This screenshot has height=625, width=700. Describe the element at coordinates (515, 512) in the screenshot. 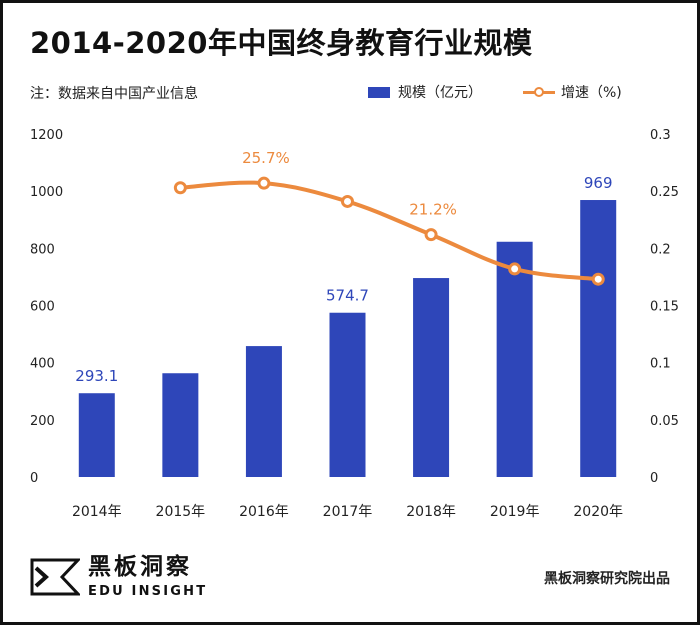

I see `x-tick-label: 2019年` at that location.